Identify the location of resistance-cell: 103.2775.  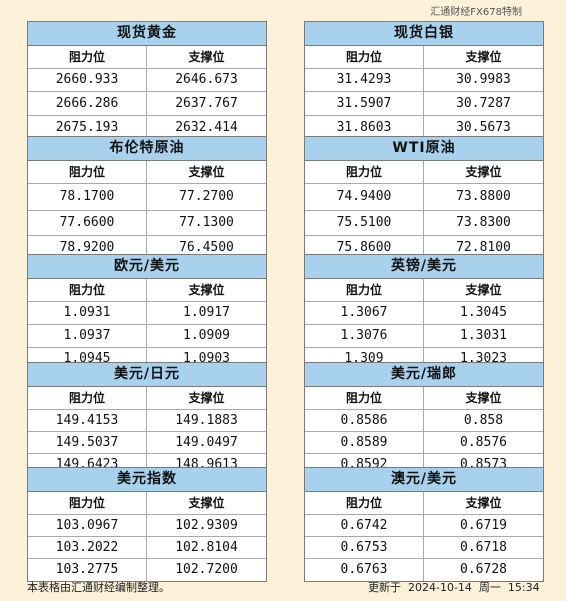
(87, 570).